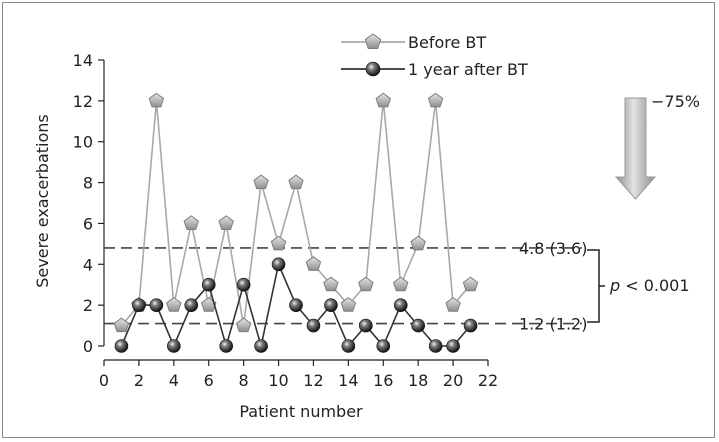 This screenshot has width=719, height=442. I want to click on p-value-symbol: p, so click(614, 285).